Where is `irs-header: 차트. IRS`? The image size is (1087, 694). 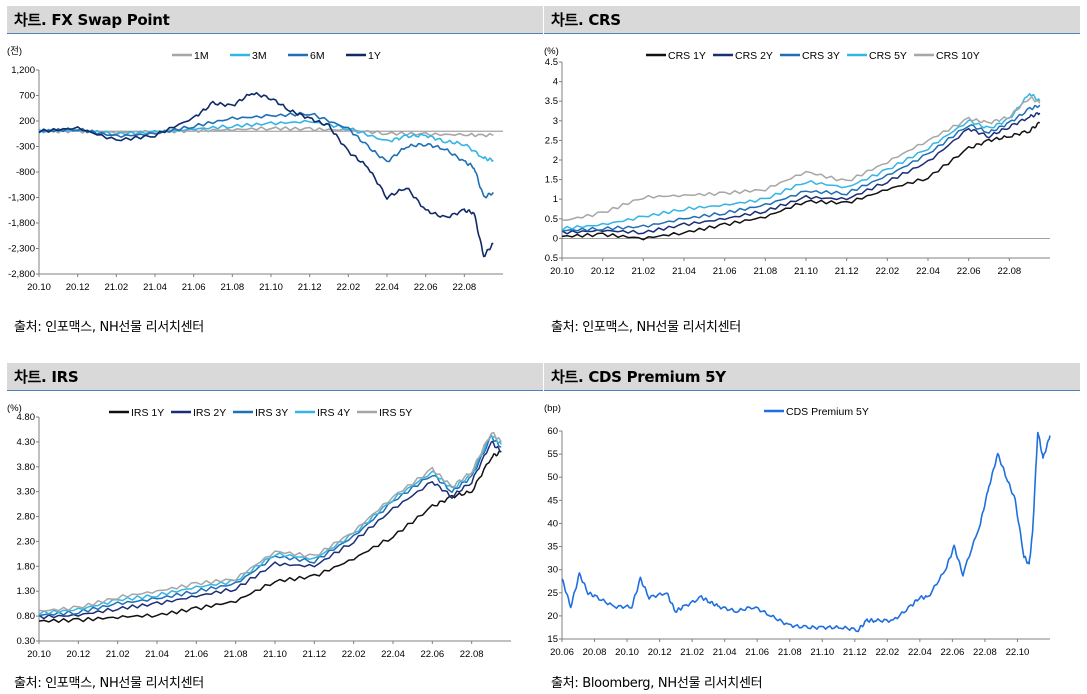 irs-header: 차트. IRS is located at coordinates (275, 377).